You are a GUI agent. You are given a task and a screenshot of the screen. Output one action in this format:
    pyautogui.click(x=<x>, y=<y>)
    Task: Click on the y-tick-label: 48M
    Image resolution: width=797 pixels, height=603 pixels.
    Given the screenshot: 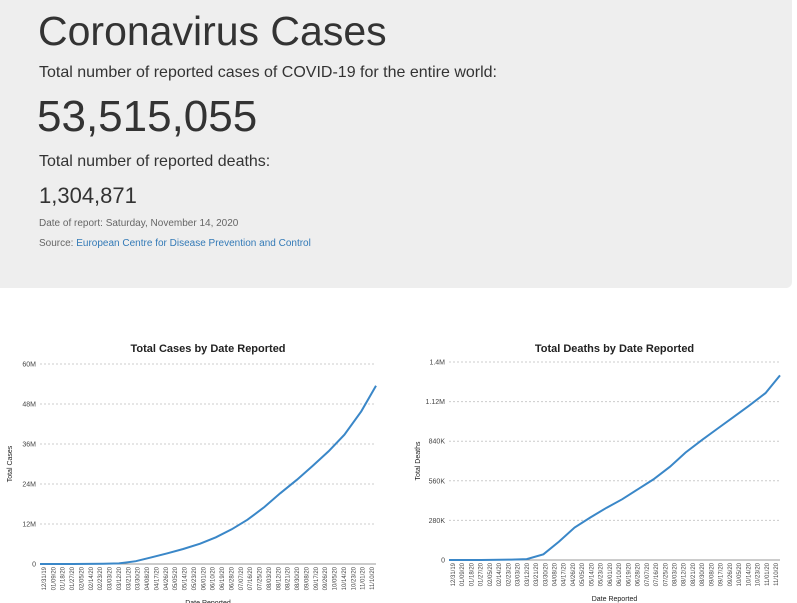 What is the action you would take?
    pyautogui.click(x=29, y=405)
    